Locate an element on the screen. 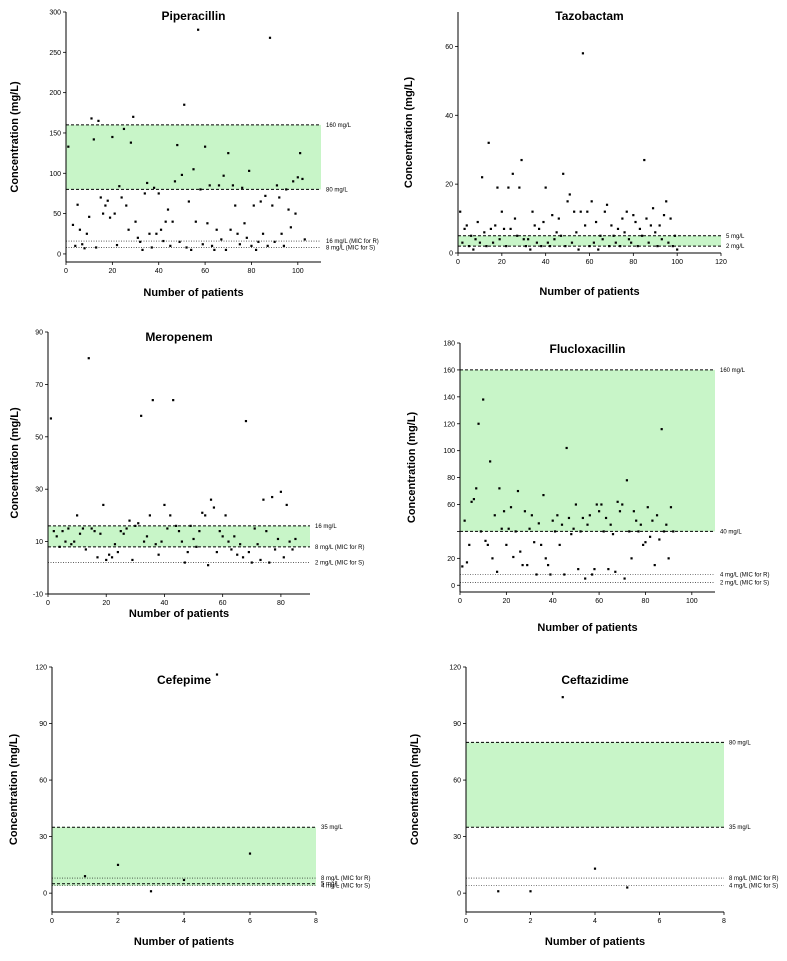  y-tick-label: 200 is located at coordinates (55, 93).